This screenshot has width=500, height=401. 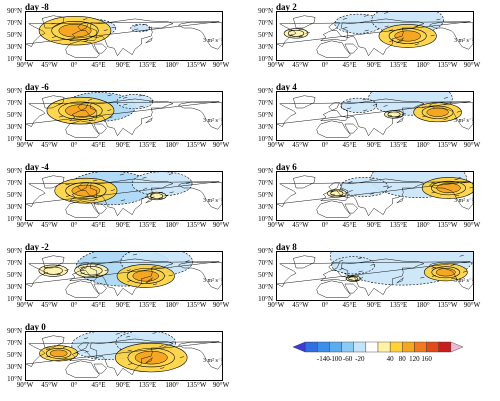 I want to click on lat-tick-label: 30°N, so click(x=265, y=127).